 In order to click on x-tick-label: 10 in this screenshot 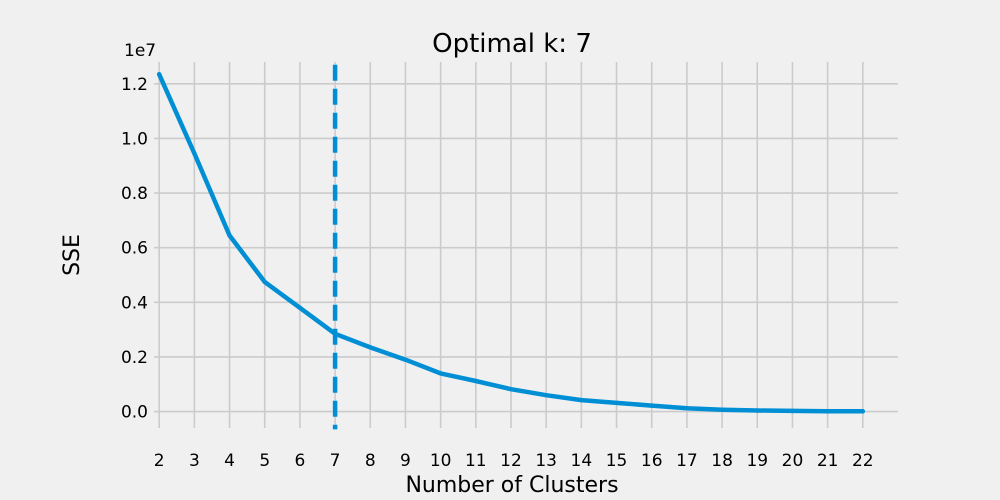, I will do `click(441, 461)`.